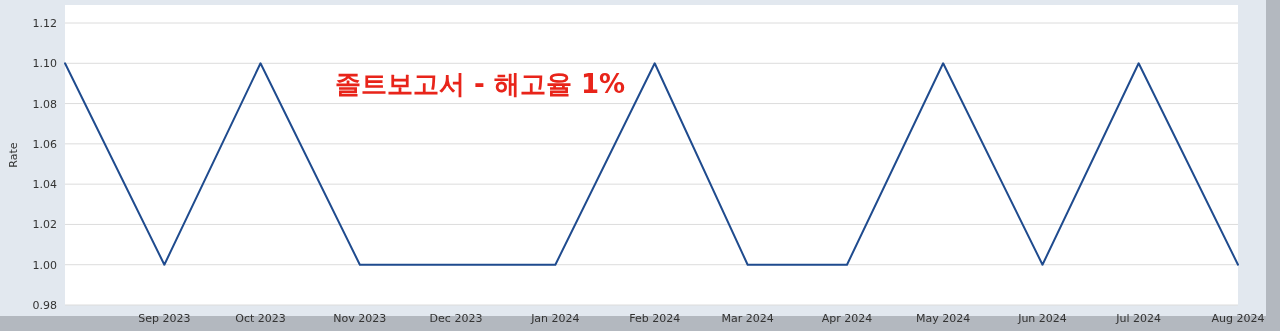 This screenshot has width=1280, height=331. Describe the element at coordinates (44, 104) in the screenshot. I see `y-tick-label: 1.08` at that location.